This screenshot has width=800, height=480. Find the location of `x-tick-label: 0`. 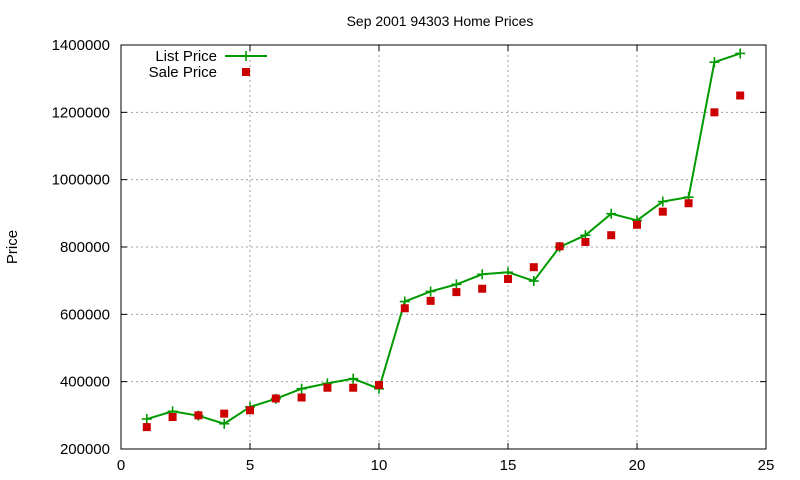

x-tick-label: 0 is located at coordinates (121, 465).